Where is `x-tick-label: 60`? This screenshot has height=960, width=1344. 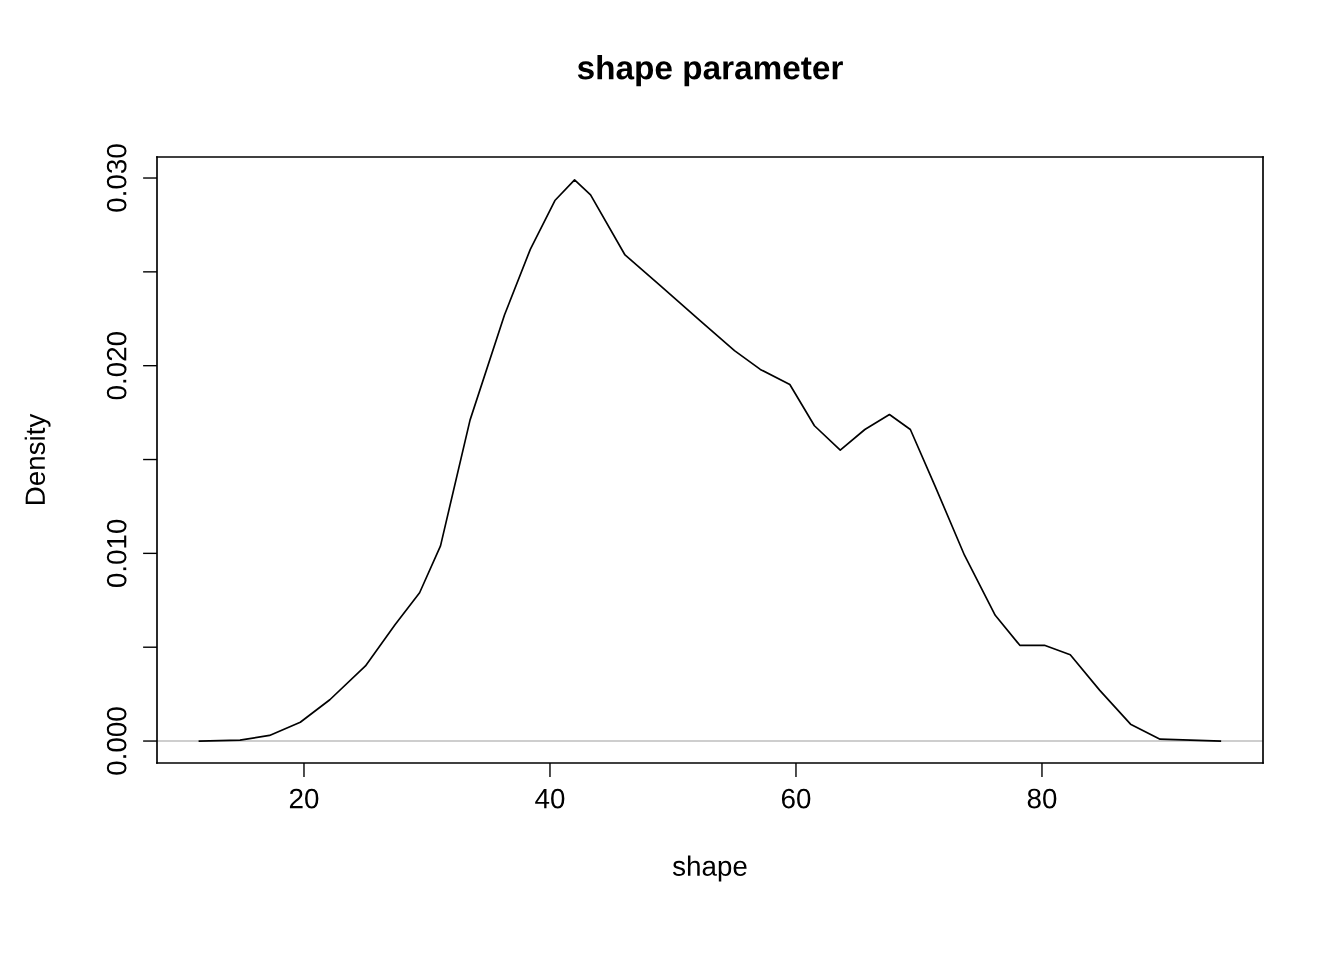 x-tick-label: 60 is located at coordinates (796, 798).